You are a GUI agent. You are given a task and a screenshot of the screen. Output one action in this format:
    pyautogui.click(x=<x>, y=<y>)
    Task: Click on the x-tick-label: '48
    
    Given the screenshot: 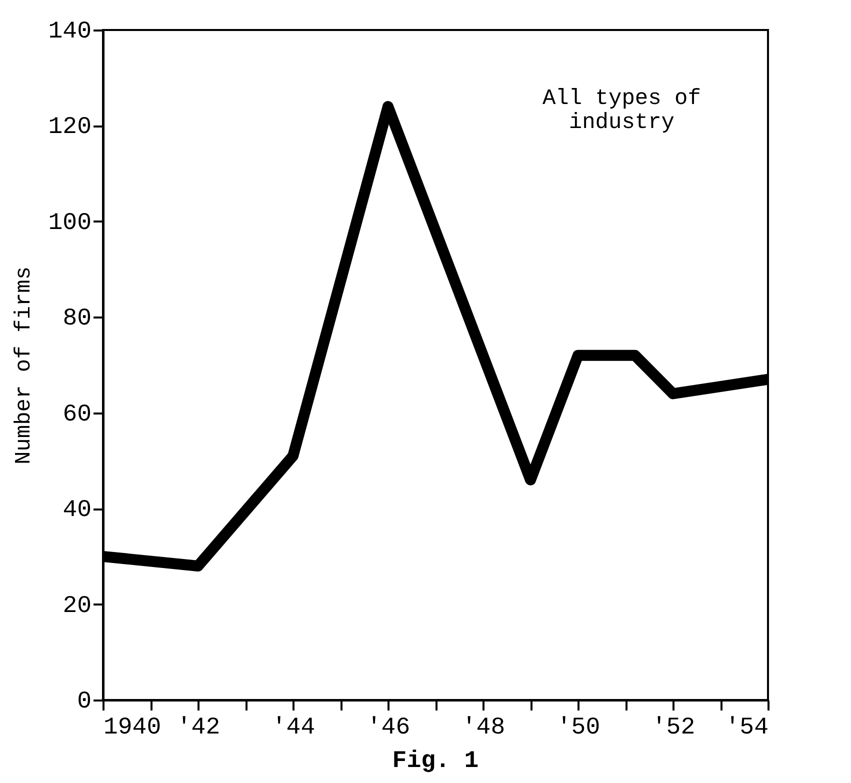 What is the action you would take?
    pyautogui.click(x=484, y=728)
    